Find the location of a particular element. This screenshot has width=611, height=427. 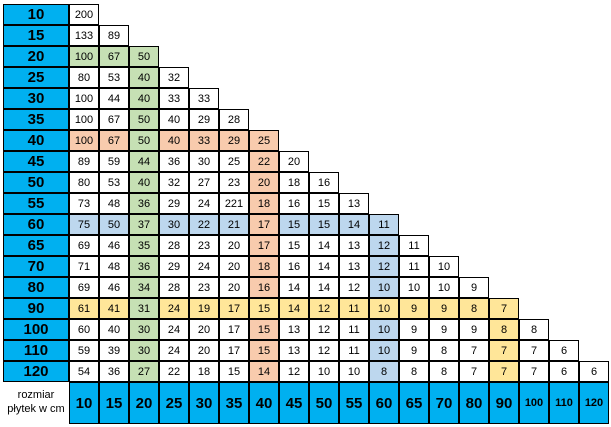

value-cell: 221 is located at coordinates (234, 203).